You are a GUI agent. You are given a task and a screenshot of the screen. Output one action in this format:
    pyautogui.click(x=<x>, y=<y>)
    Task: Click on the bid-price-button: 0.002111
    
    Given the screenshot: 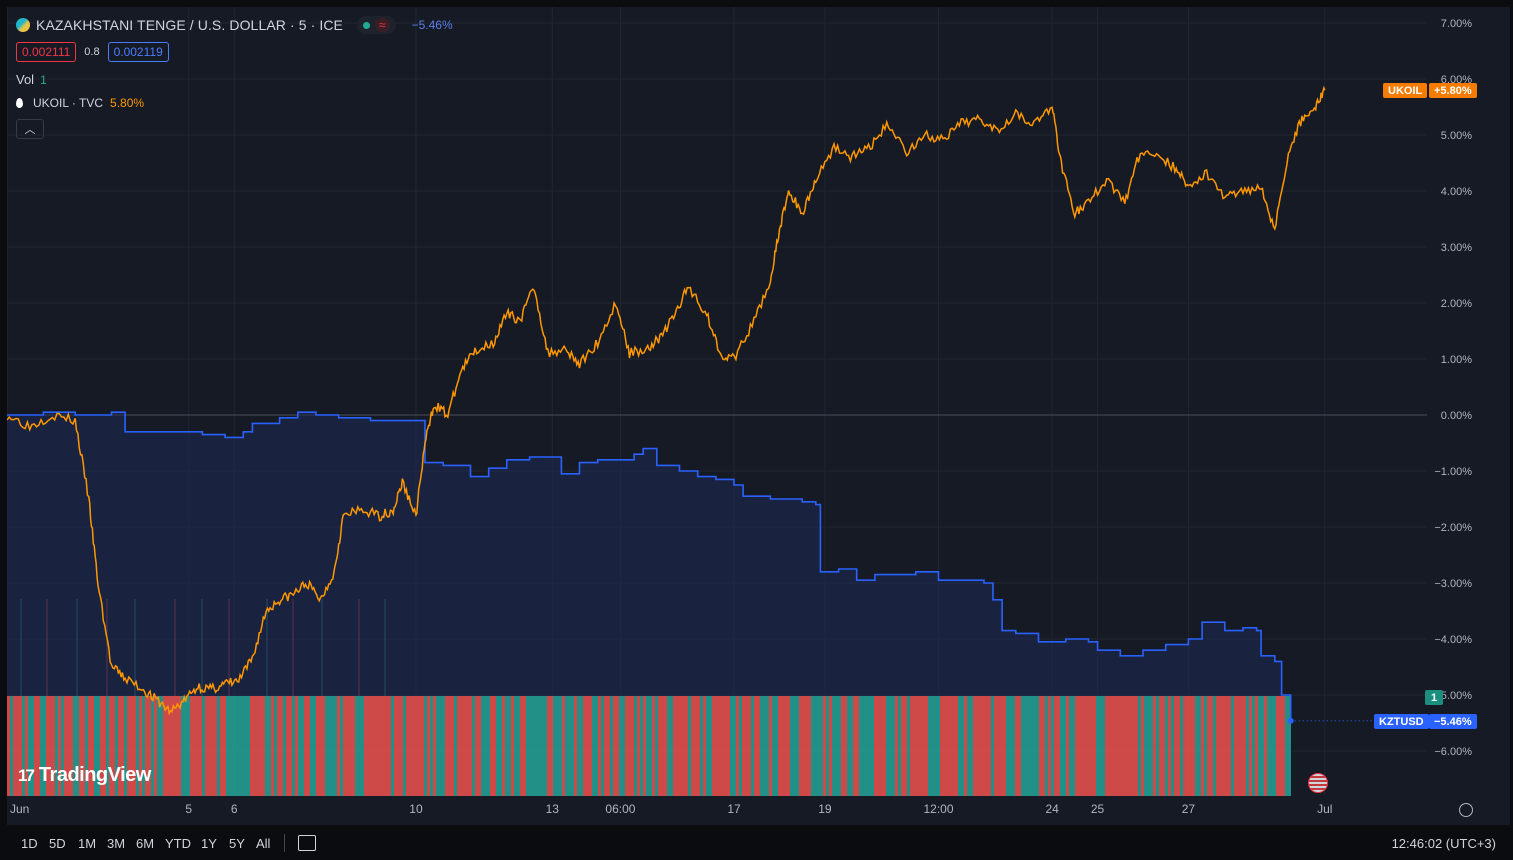 What is the action you would take?
    pyautogui.click(x=46, y=52)
    